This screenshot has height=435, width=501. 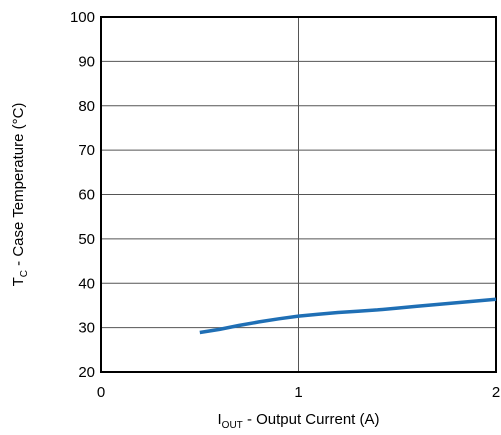 I want to click on series-line, so click(x=348, y=316).